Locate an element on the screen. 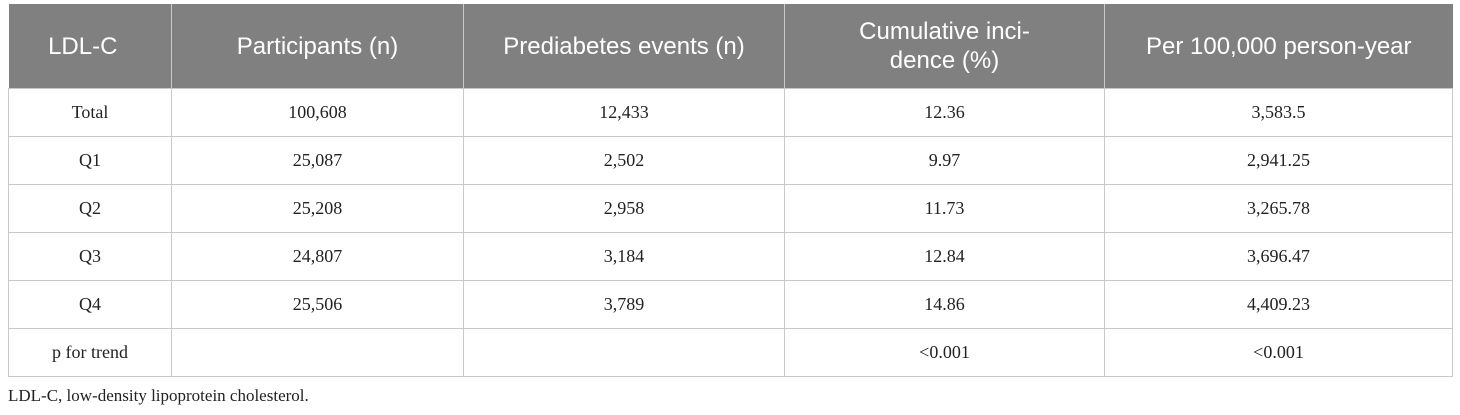 Image resolution: width=1460 pixels, height=415 pixels. cell-ldl-c-group: Q3 is located at coordinates (90, 256).